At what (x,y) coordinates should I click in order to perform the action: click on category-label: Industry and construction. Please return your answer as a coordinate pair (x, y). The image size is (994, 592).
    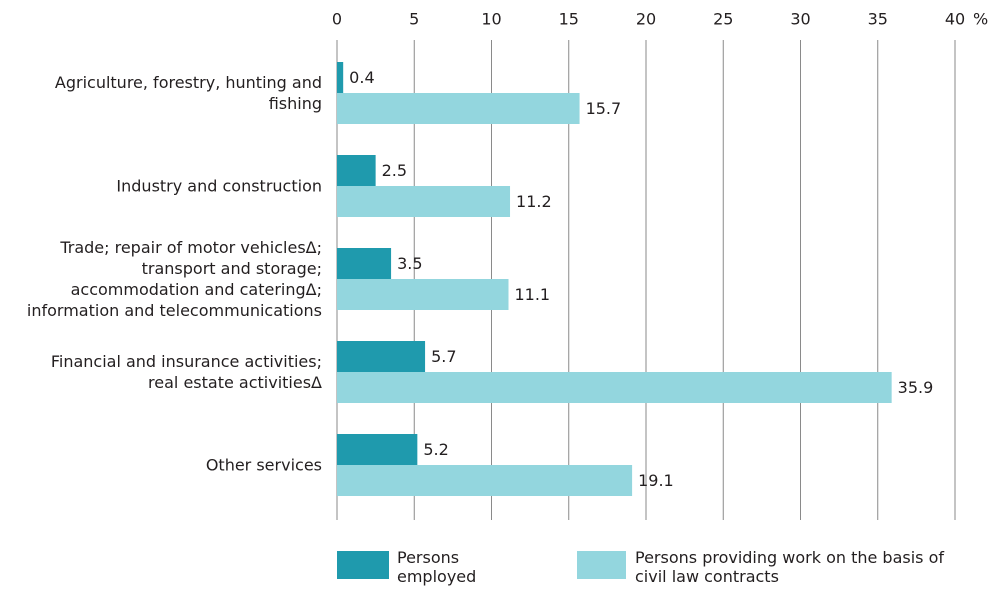
    Looking at the image, I should click on (219, 186).